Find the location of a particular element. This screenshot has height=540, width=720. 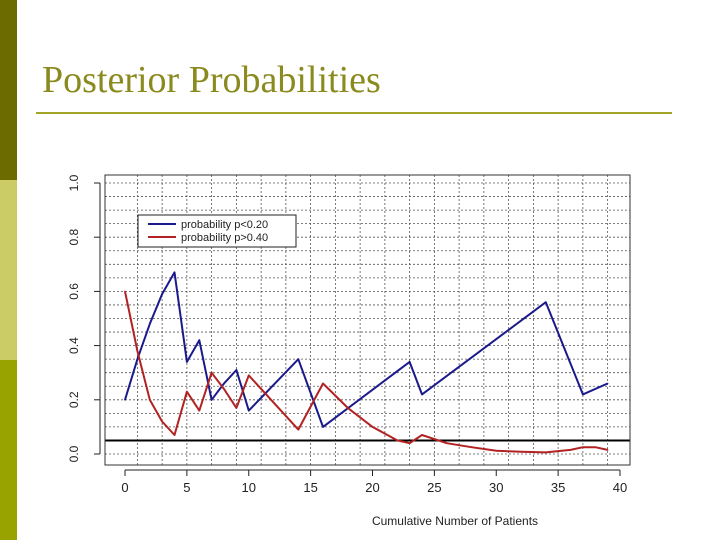

decorative-sidebar is located at coordinates (8, 270).